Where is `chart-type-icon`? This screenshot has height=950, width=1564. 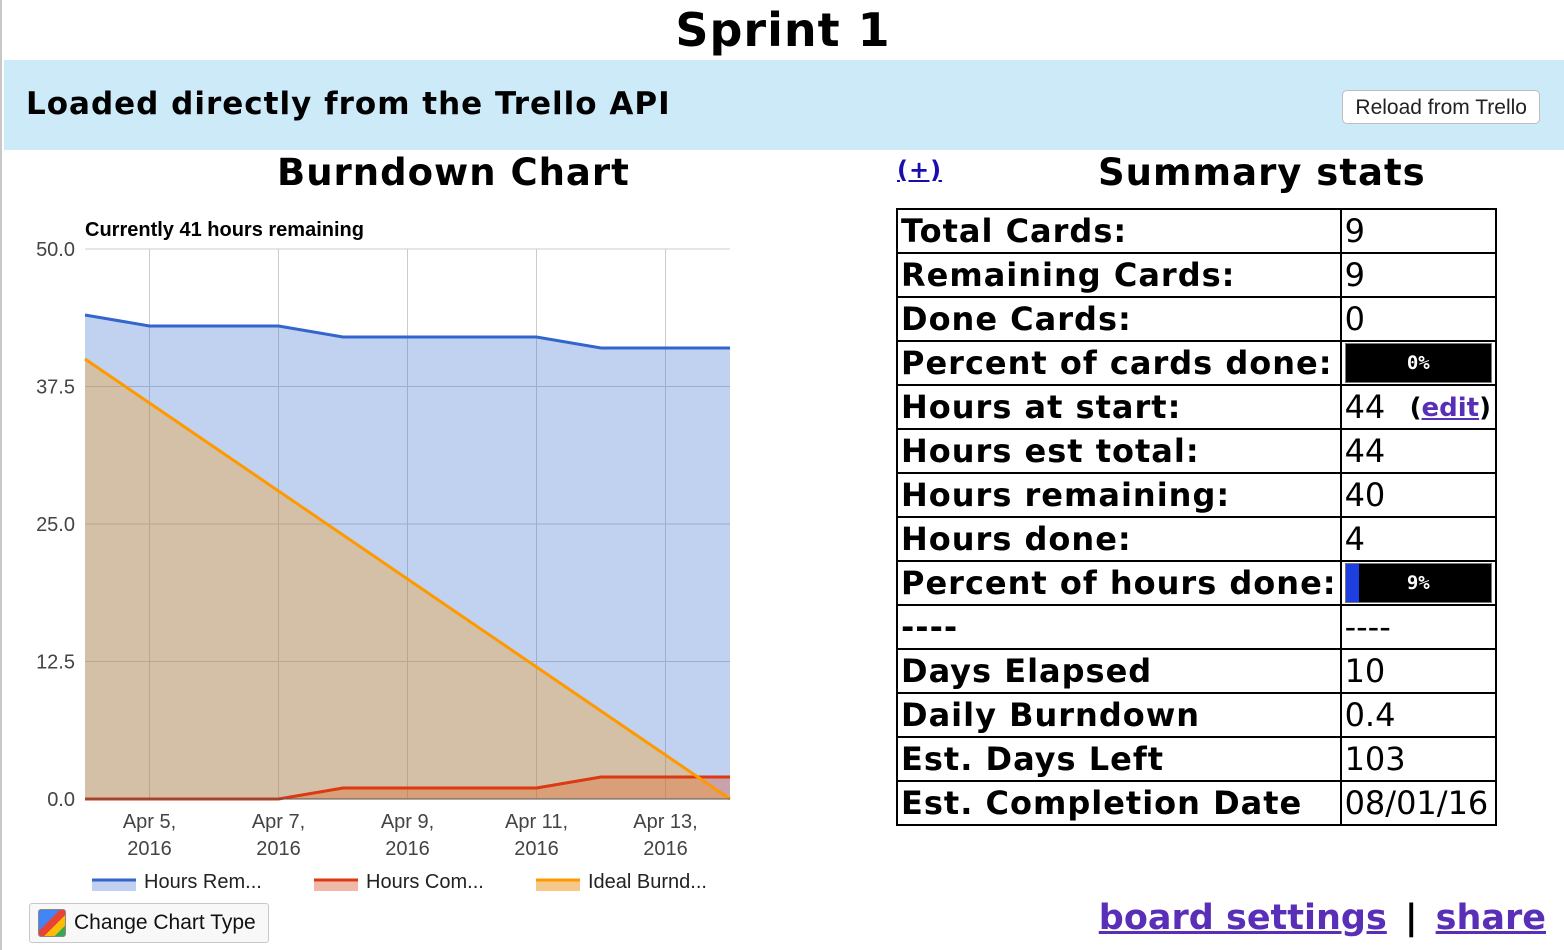
chart-type-icon is located at coordinates (52, 923).